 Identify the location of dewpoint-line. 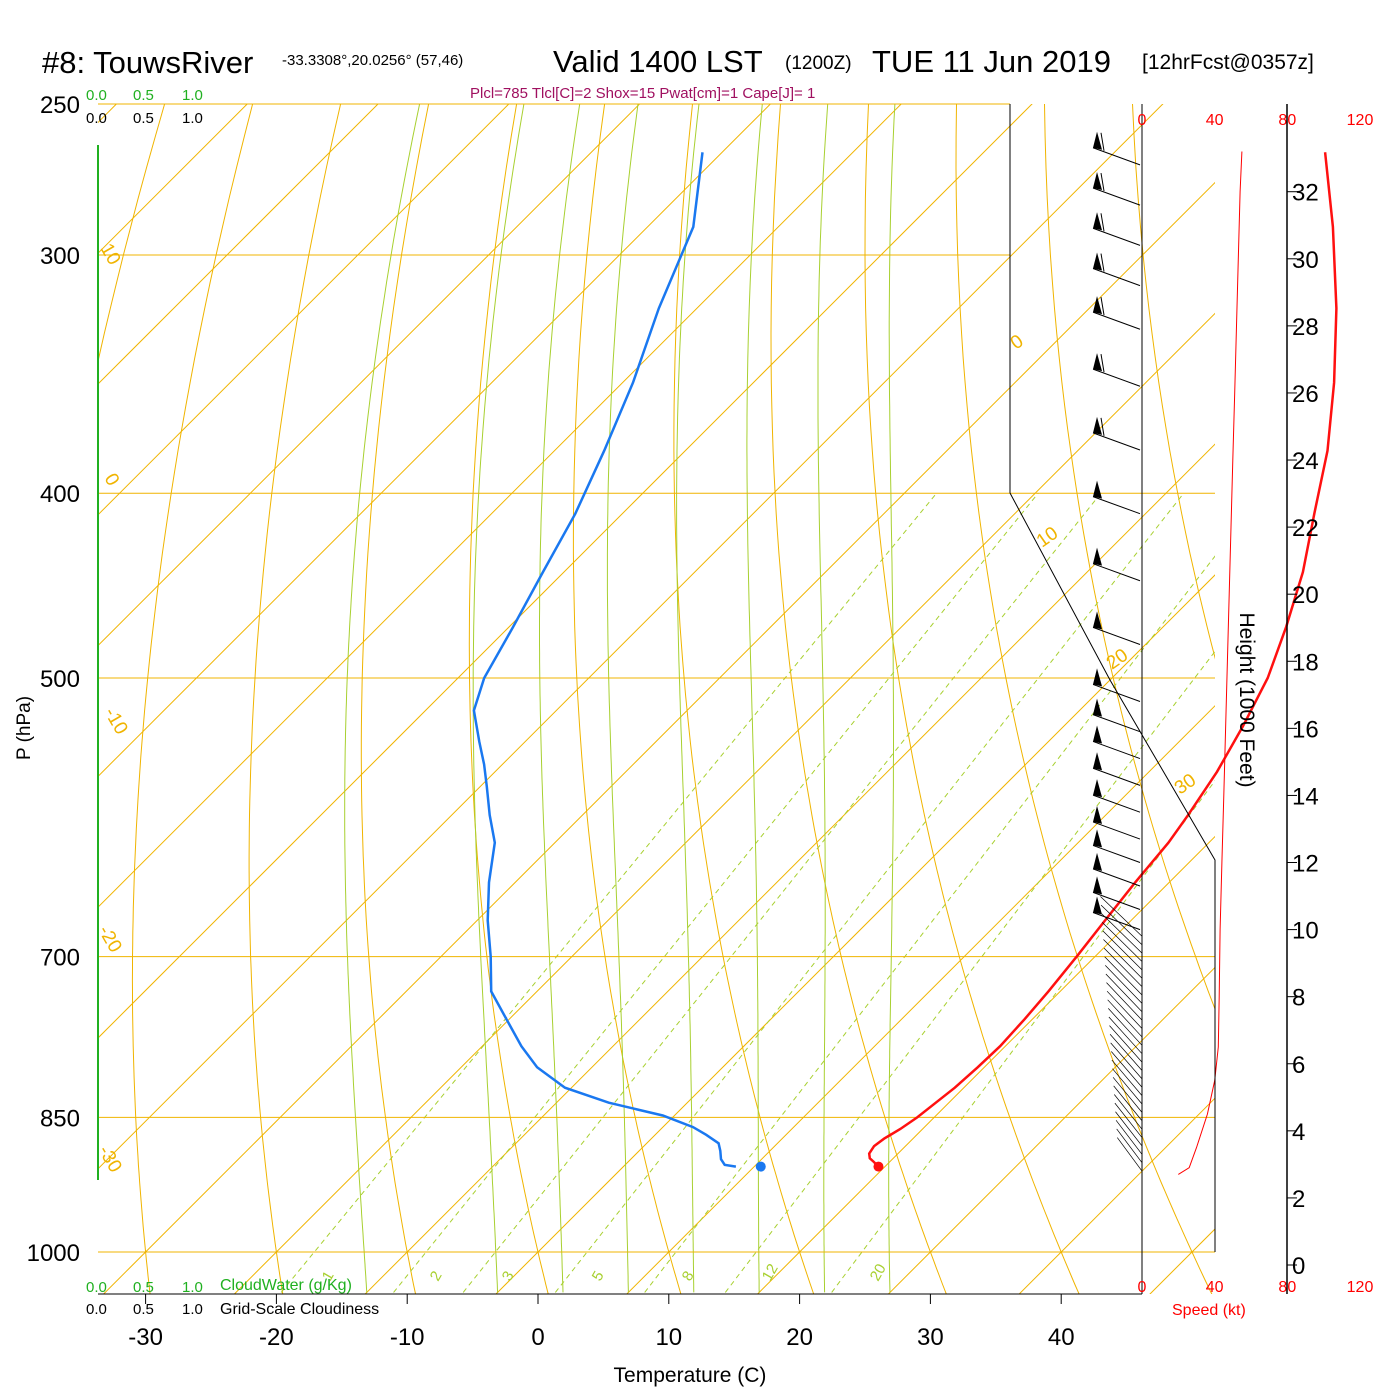
(604, 660).